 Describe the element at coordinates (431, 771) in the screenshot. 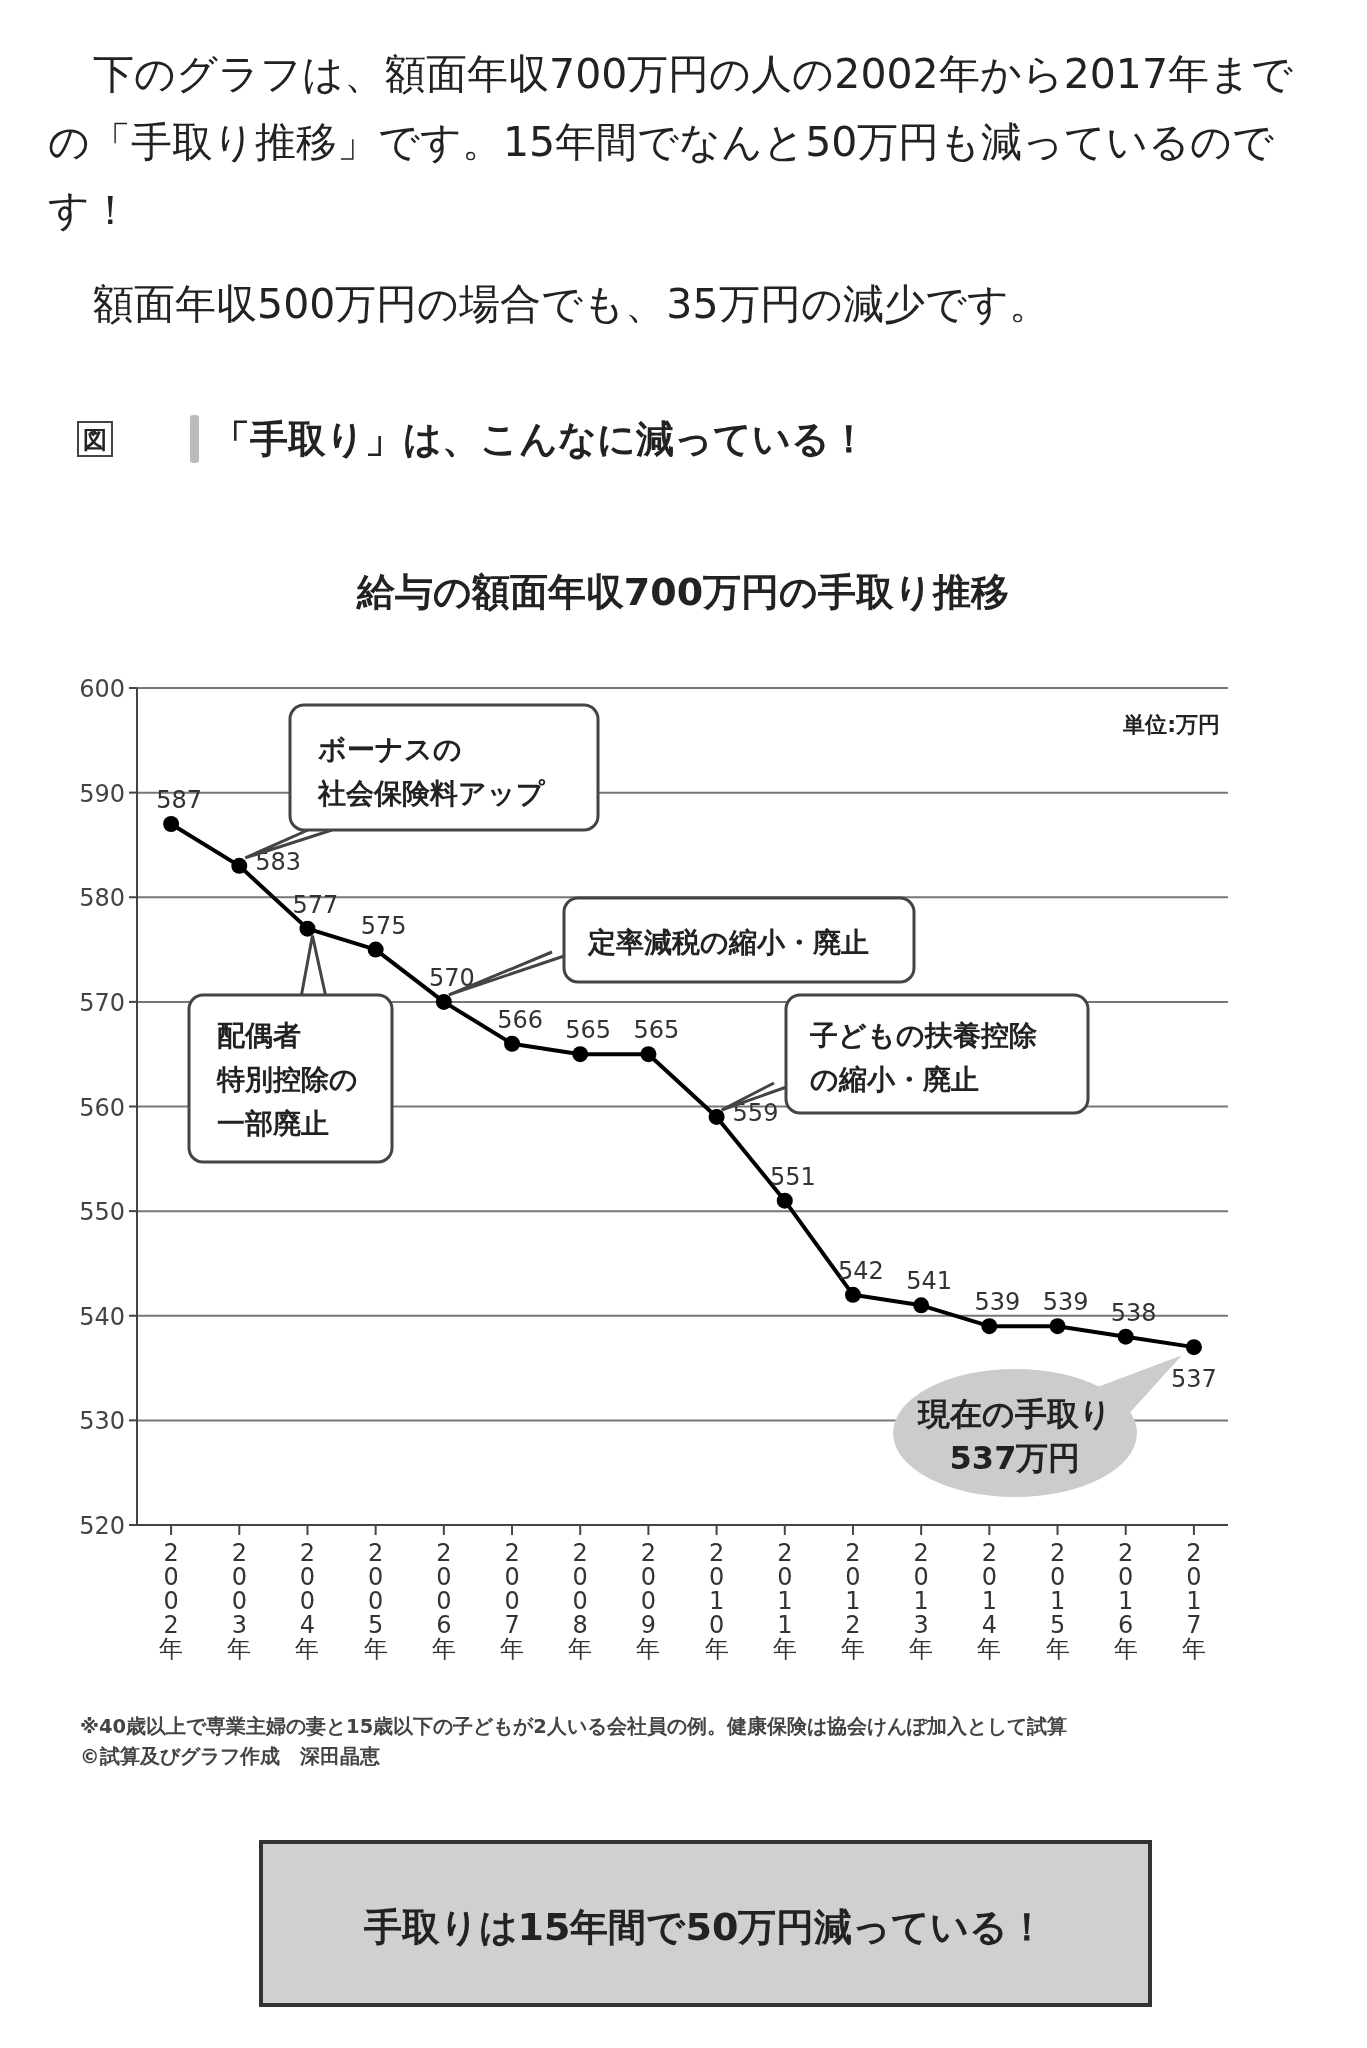

I see `annotation: ボーナスの社会保険料アップ` at that location.